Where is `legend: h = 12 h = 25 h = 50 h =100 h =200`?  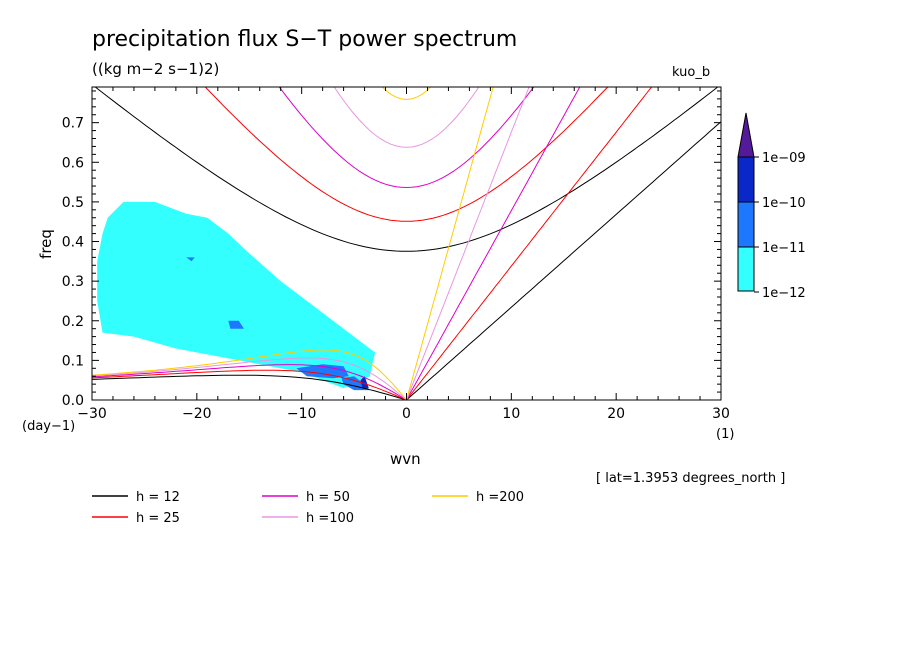 legend: h = 12 h = 25 h = 50 h =100 h =200 is located at coordinates (308, 508).